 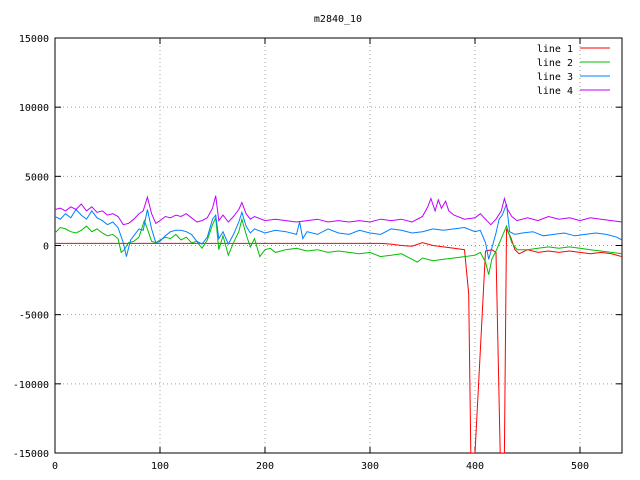 I want to click on y-tick-label: -10000, so click(x=31, y=385).